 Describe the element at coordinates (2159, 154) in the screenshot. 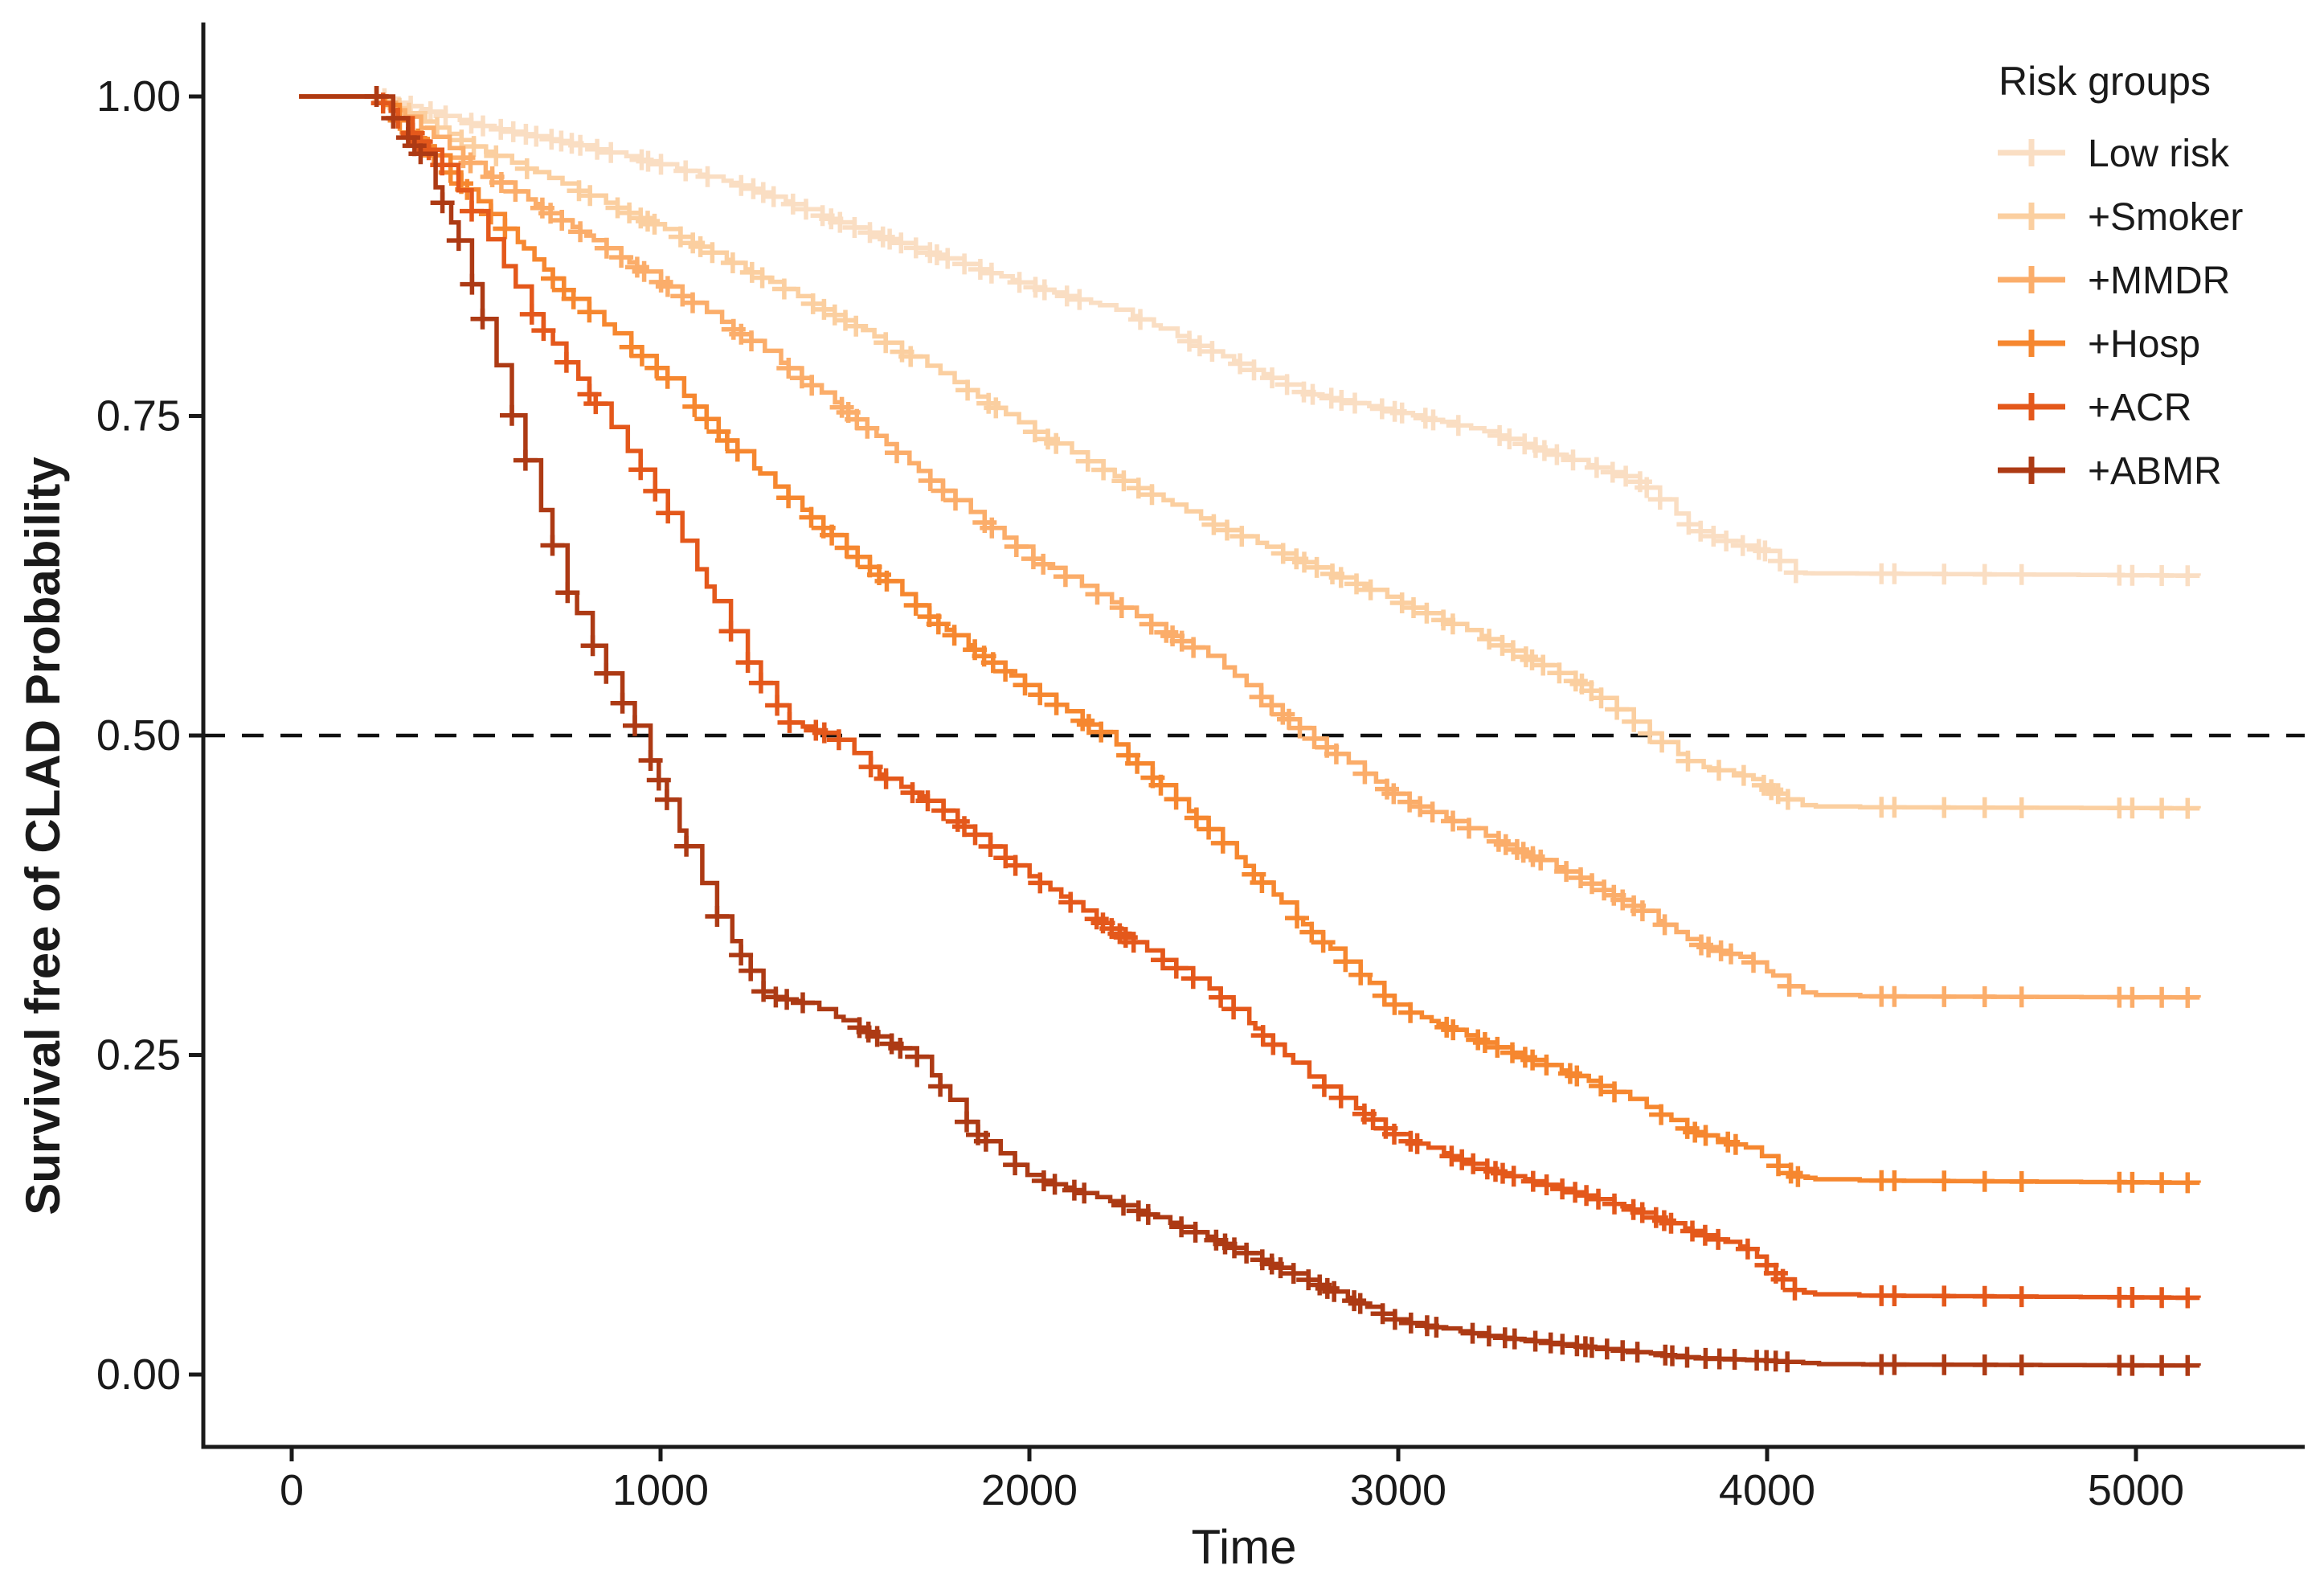

I see `legend-label-low-risk: Low risk` at that location.